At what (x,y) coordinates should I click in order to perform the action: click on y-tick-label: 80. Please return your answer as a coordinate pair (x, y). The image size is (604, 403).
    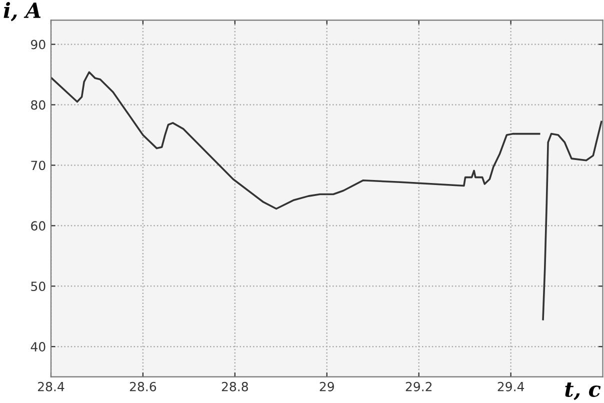
    Looking at the image, I should click on (38, 105).